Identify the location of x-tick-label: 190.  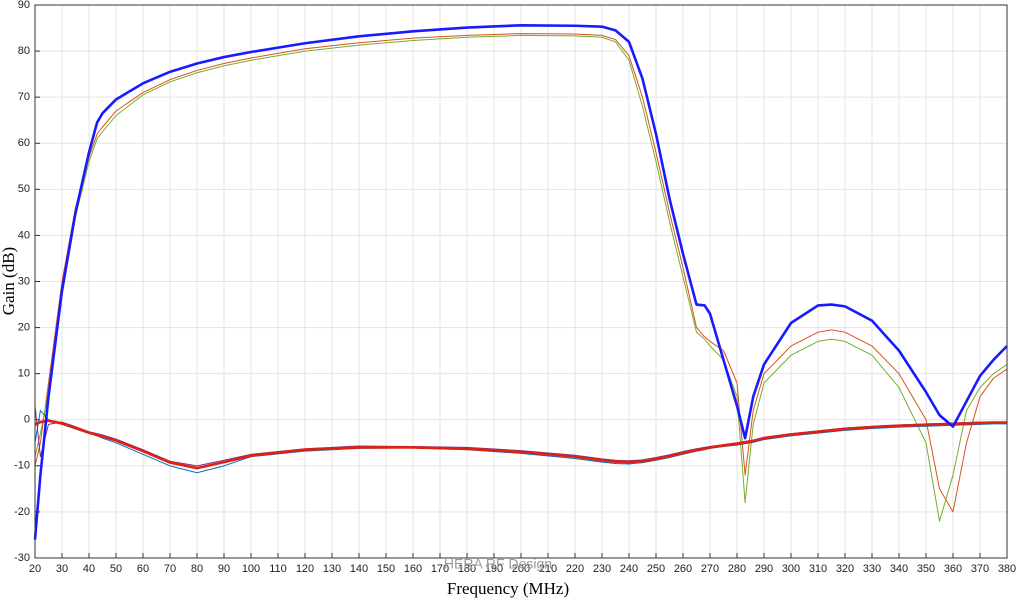
(494, 569).